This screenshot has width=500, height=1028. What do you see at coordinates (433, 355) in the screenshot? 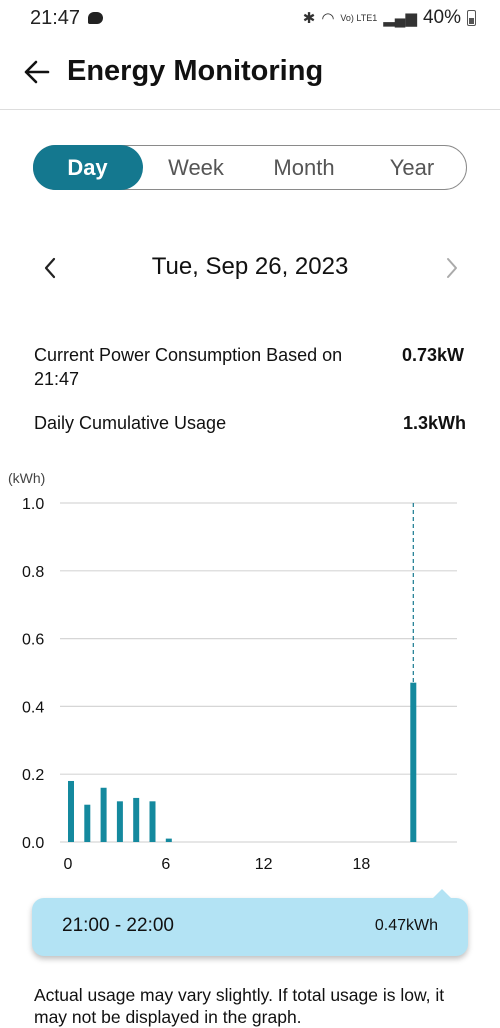
I see `current-consumption-value: 0.73kW` at bounding box center [433, 355].